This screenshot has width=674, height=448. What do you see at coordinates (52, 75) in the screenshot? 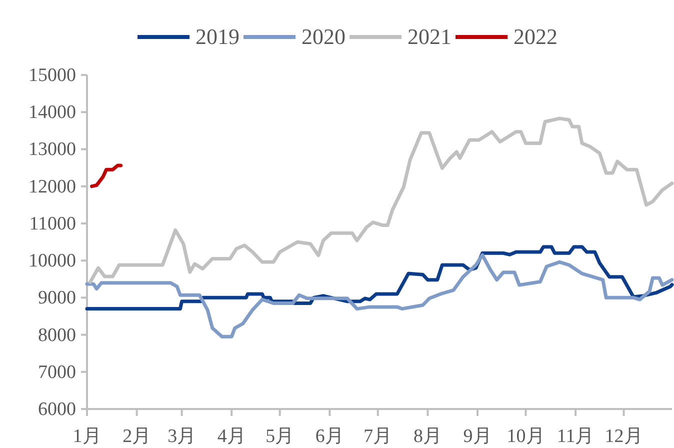
I see `y-tick-label: 15000` at bounding box center [52, 75].